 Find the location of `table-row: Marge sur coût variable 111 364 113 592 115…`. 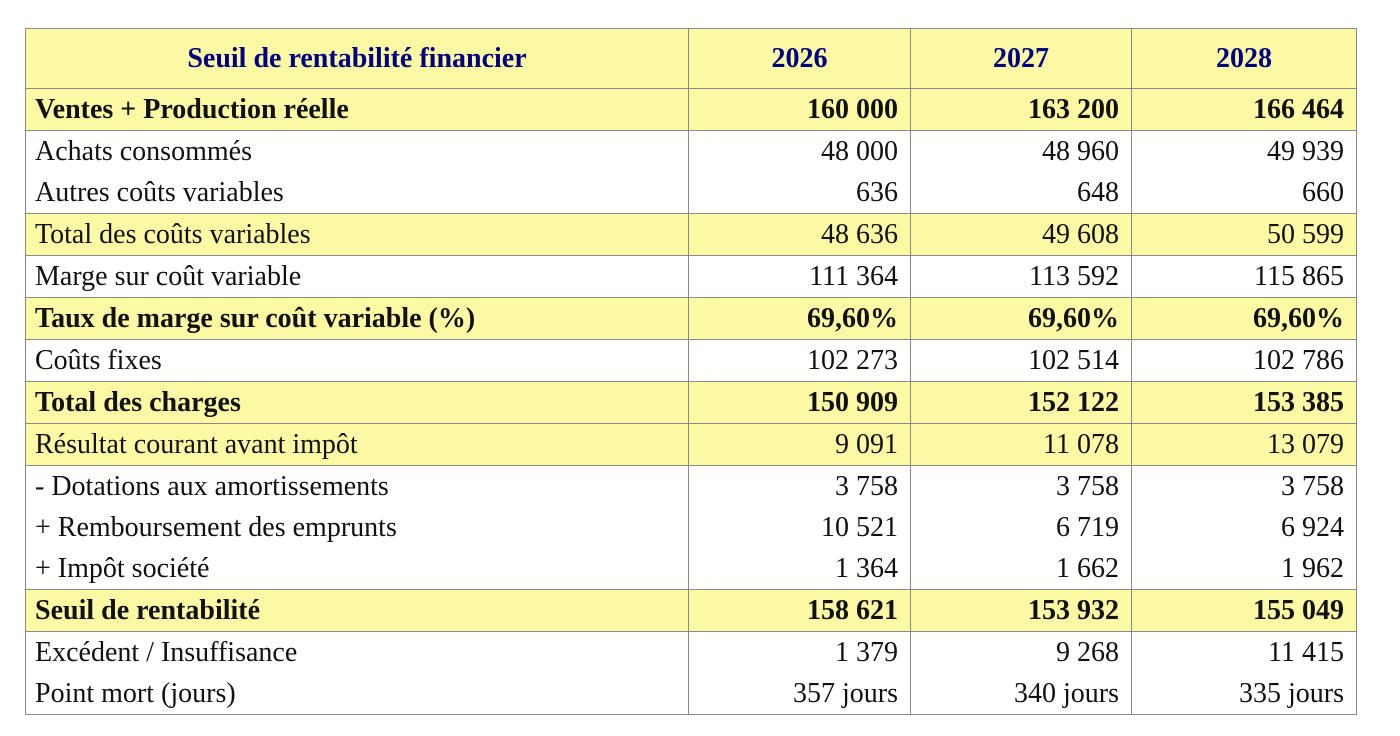

table-row: Marge sur coût variable 111 364 113 592 115… is located at coordinates (691, 276).